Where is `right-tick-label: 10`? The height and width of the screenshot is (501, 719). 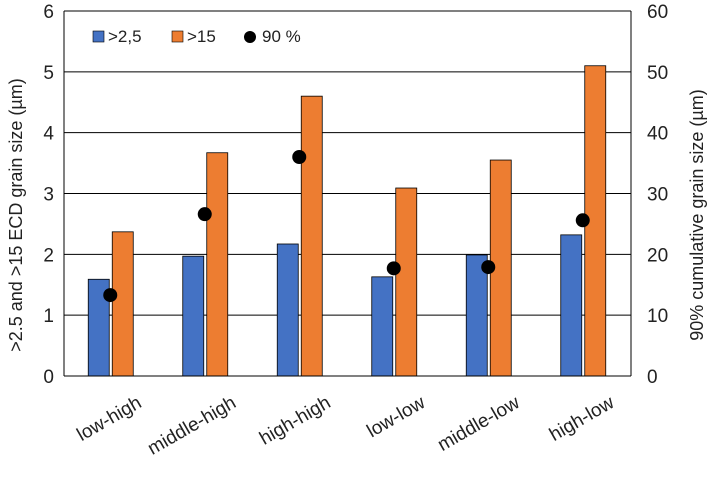 right-tick-label: 10 is located at coordinates (657, 316).